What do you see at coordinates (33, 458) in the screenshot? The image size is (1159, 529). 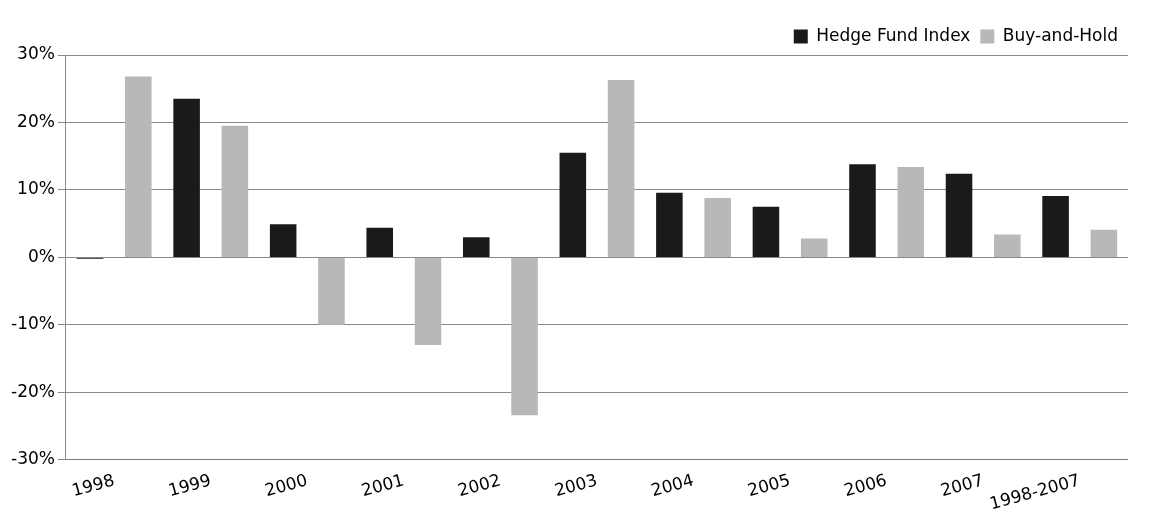 I see `y-tick-label: -30%` at bounding box center [33, 458].